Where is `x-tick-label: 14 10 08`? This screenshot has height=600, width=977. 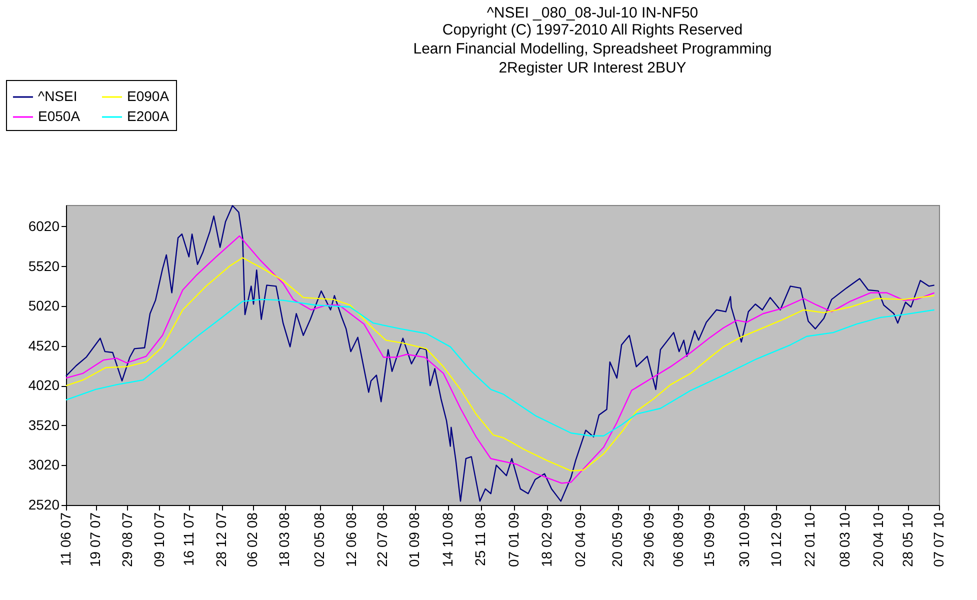
x-tick-label: 14 10 08 is located at coordinates (448, 539).